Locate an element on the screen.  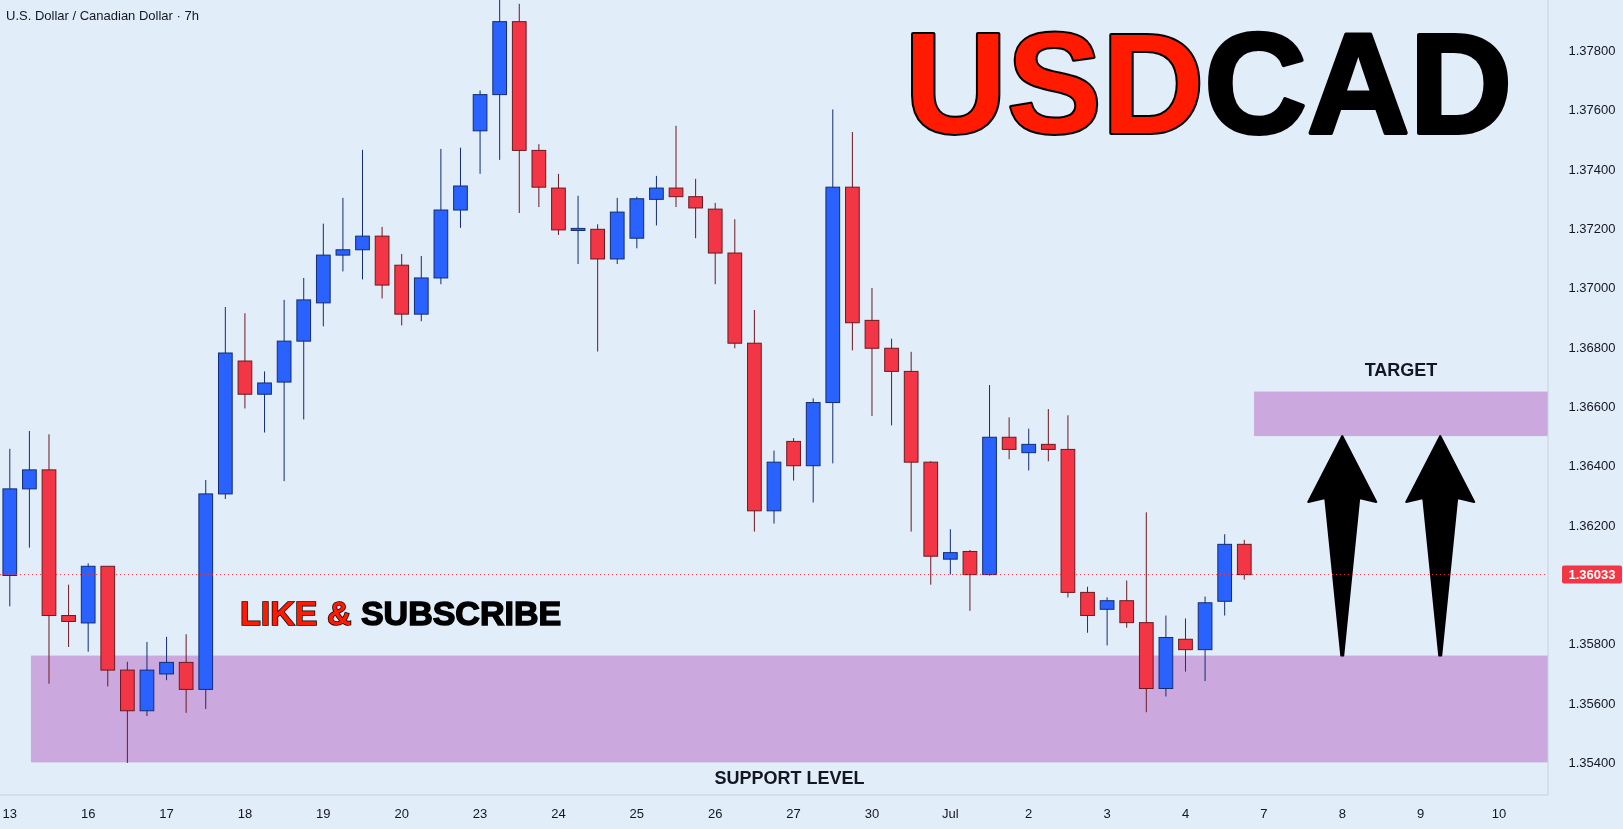
x-tick-label: 3 is located at coordinates (1107, 813).